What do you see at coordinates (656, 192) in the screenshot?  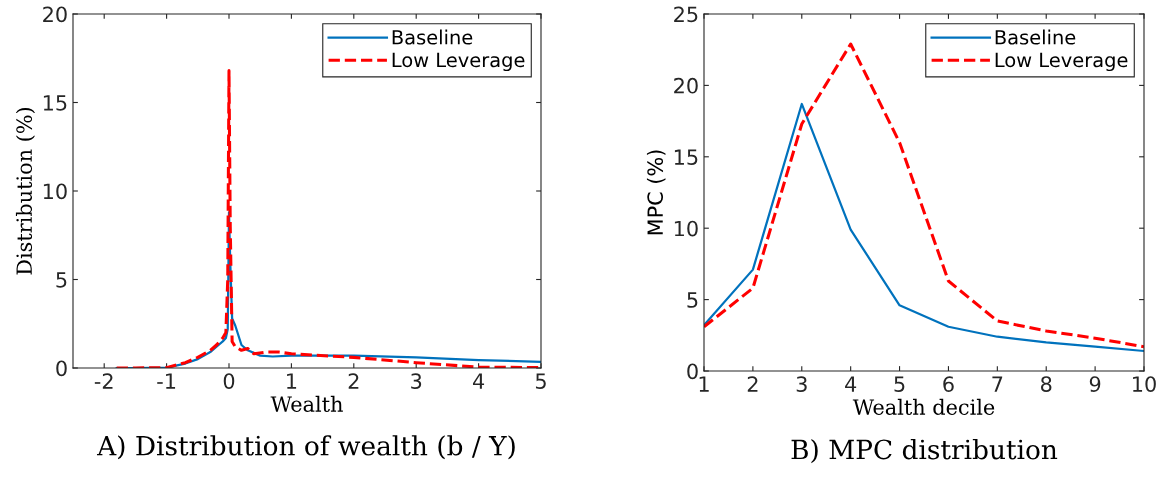 I see `y-axis-title: MPC (%)` at bounding box center [656, 192].